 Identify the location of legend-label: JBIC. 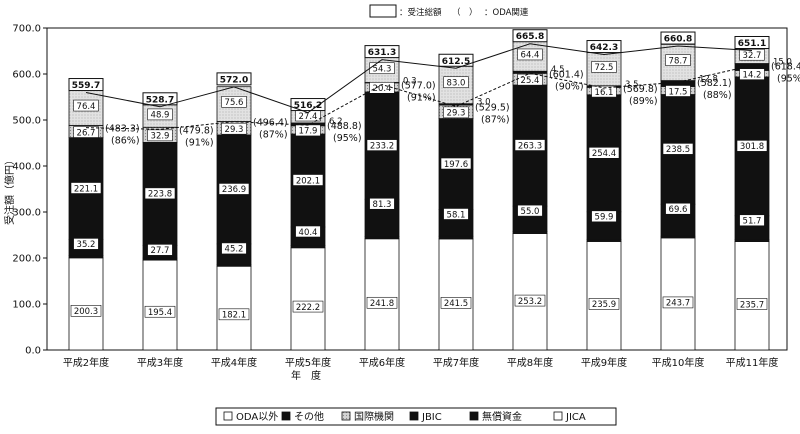
(431, 417).